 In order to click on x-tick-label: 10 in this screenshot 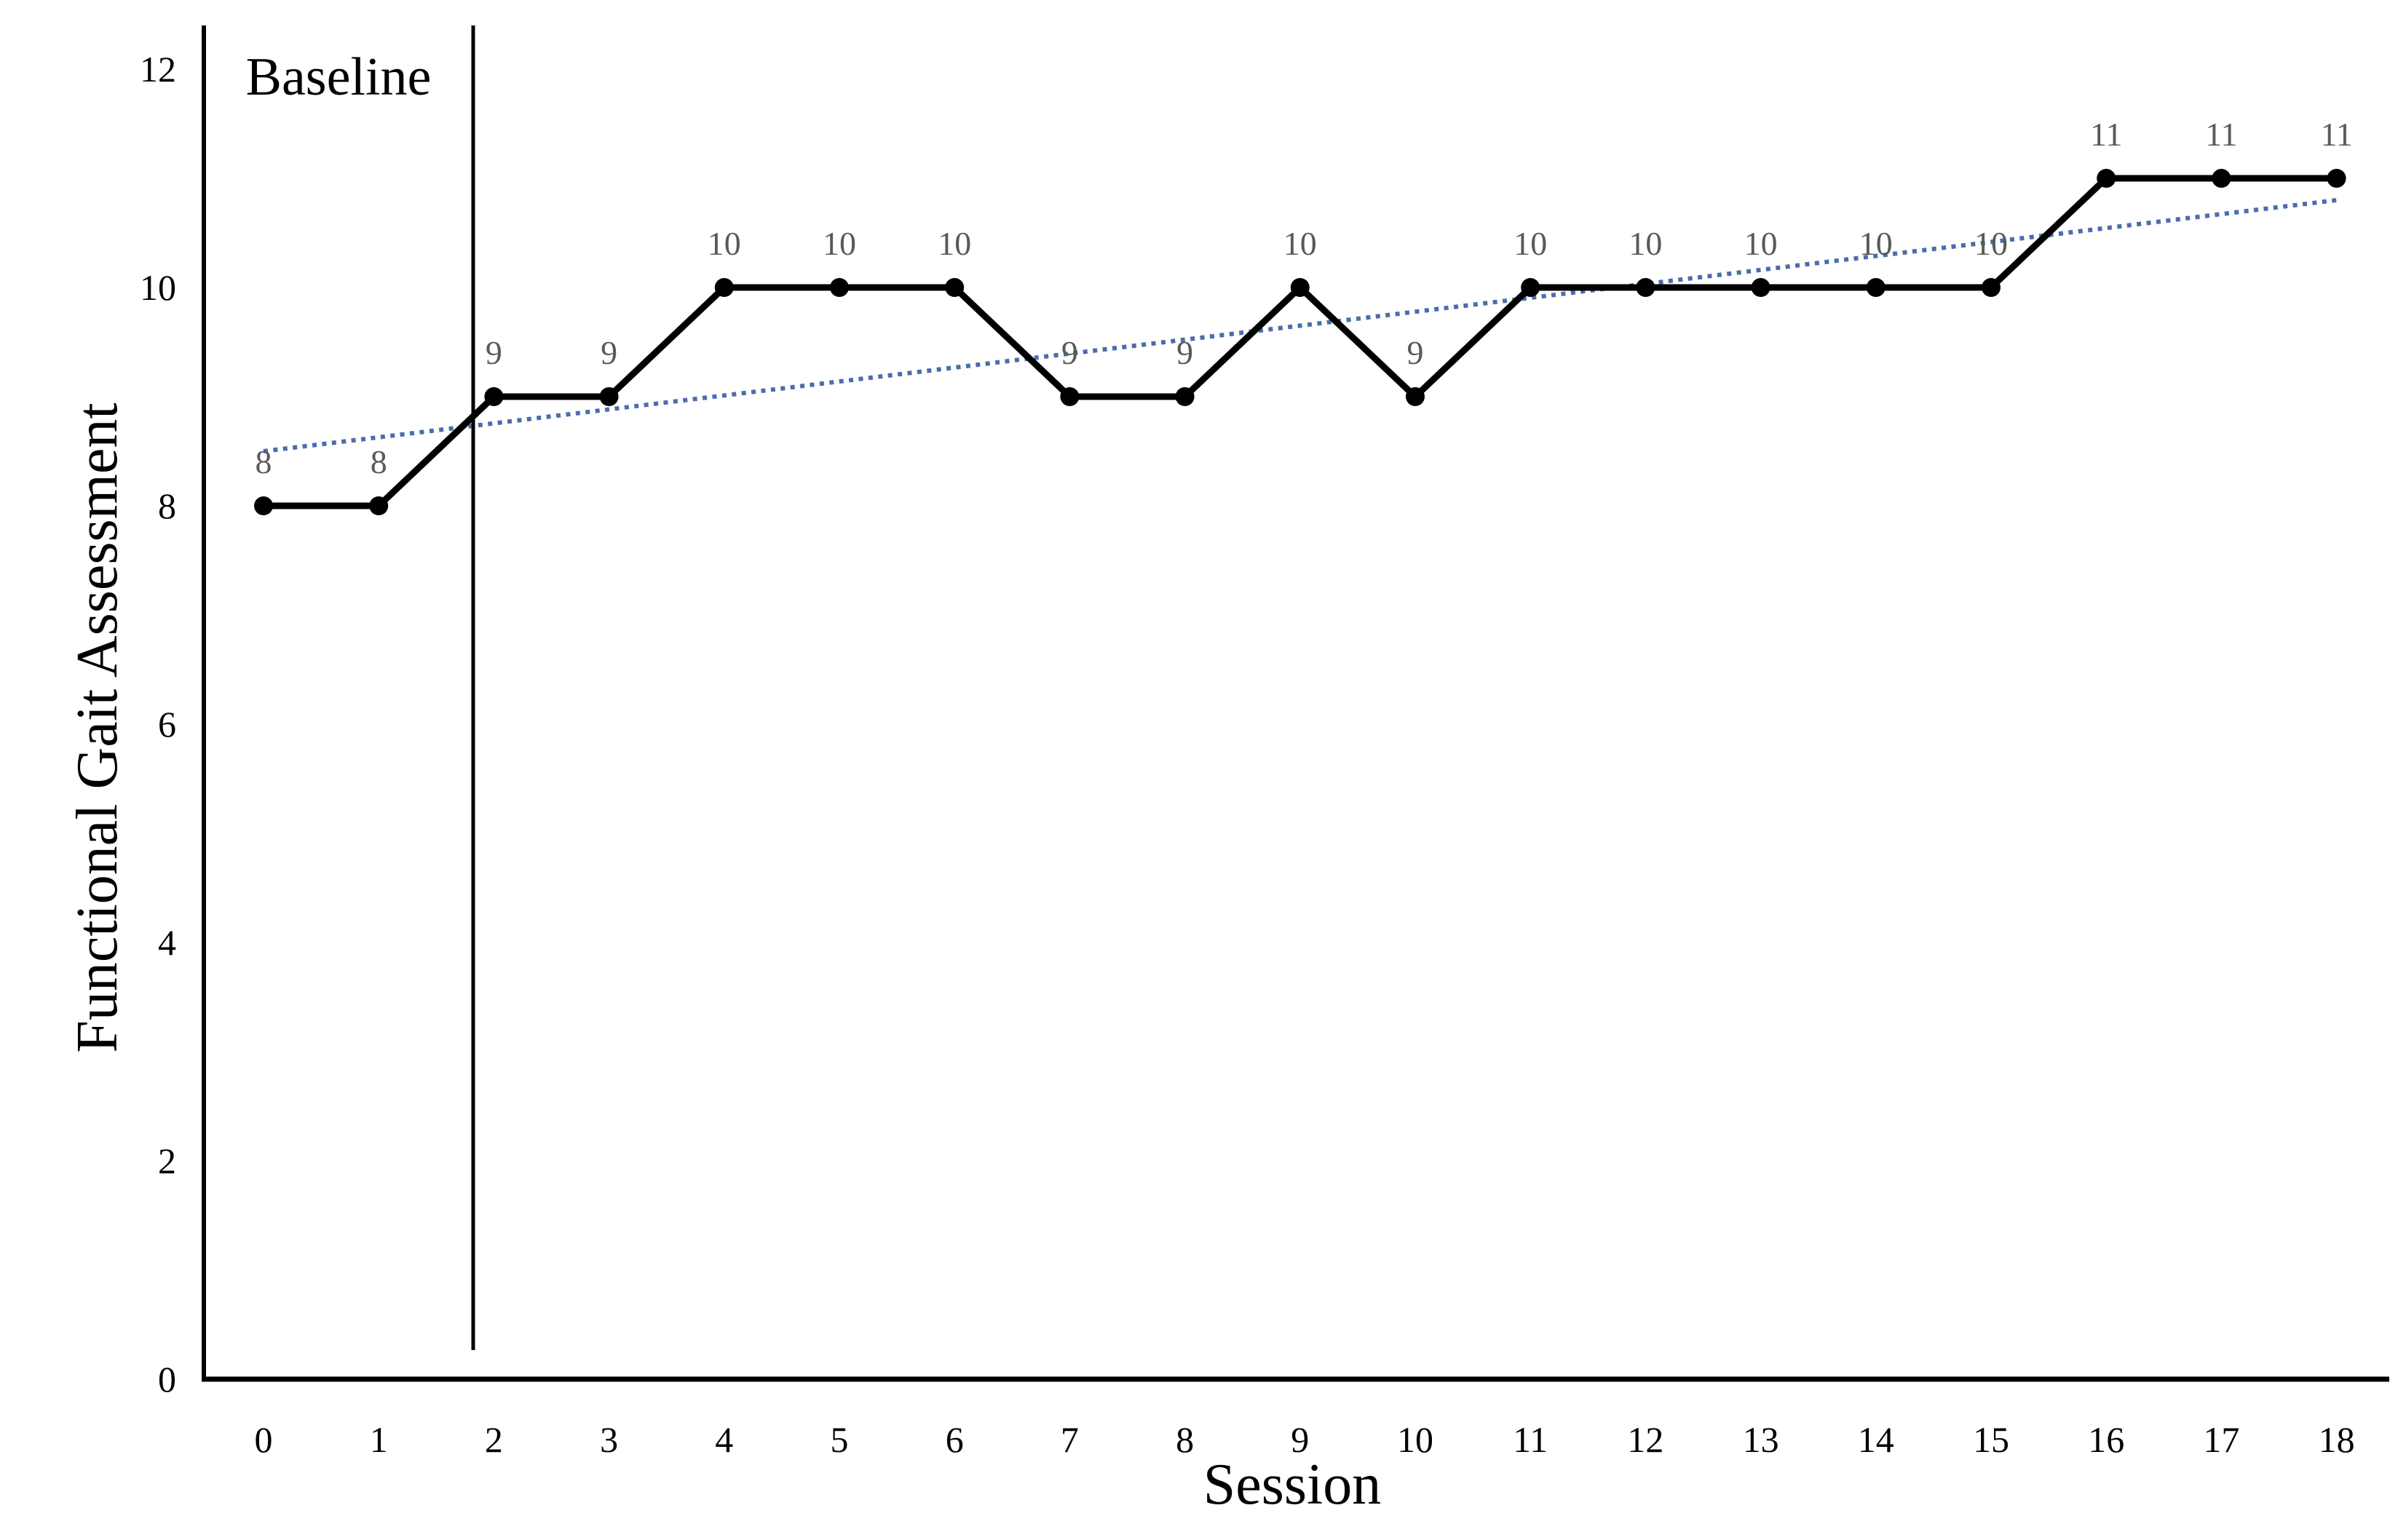, I will do `click(1415, 1439)`.